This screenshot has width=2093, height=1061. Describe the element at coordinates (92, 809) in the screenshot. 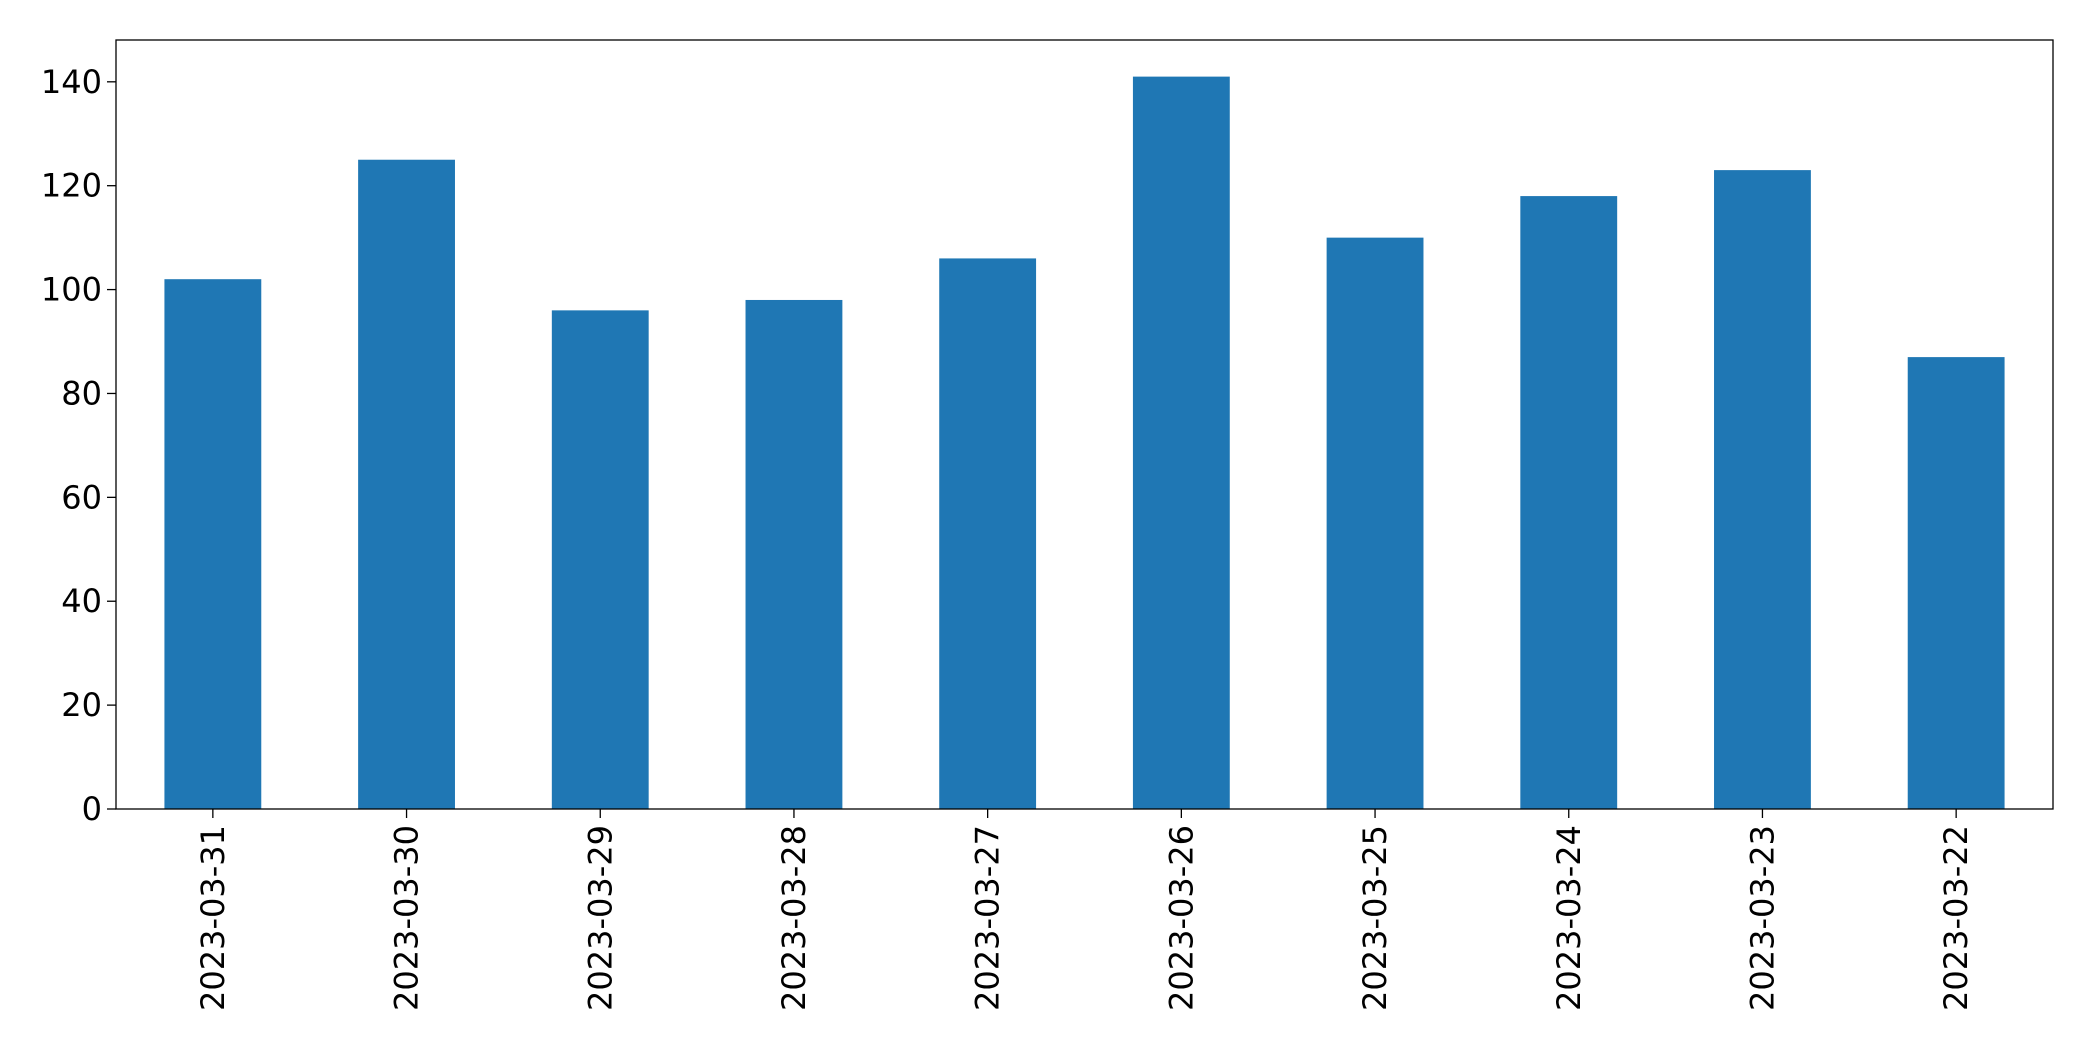

I see `y-tick-label: 0` at that location.